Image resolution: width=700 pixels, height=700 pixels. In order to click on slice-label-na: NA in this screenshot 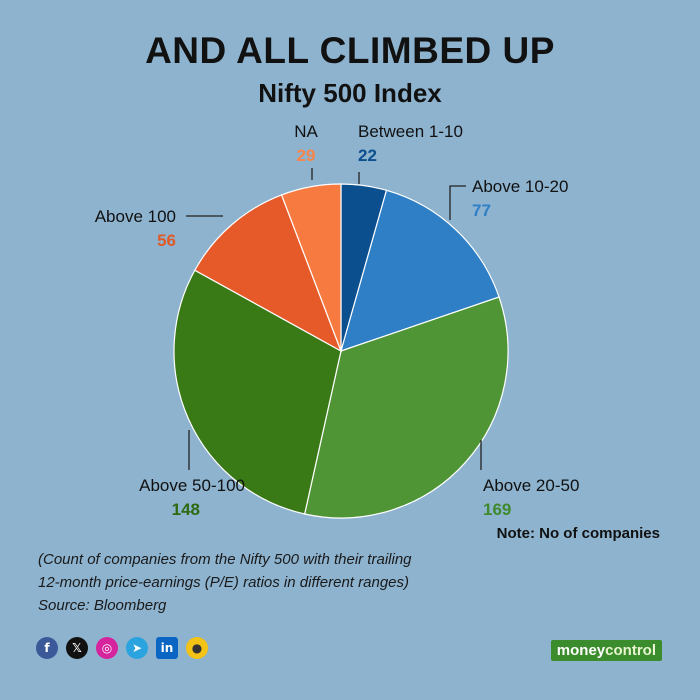, I will do `click(306, 131)`.